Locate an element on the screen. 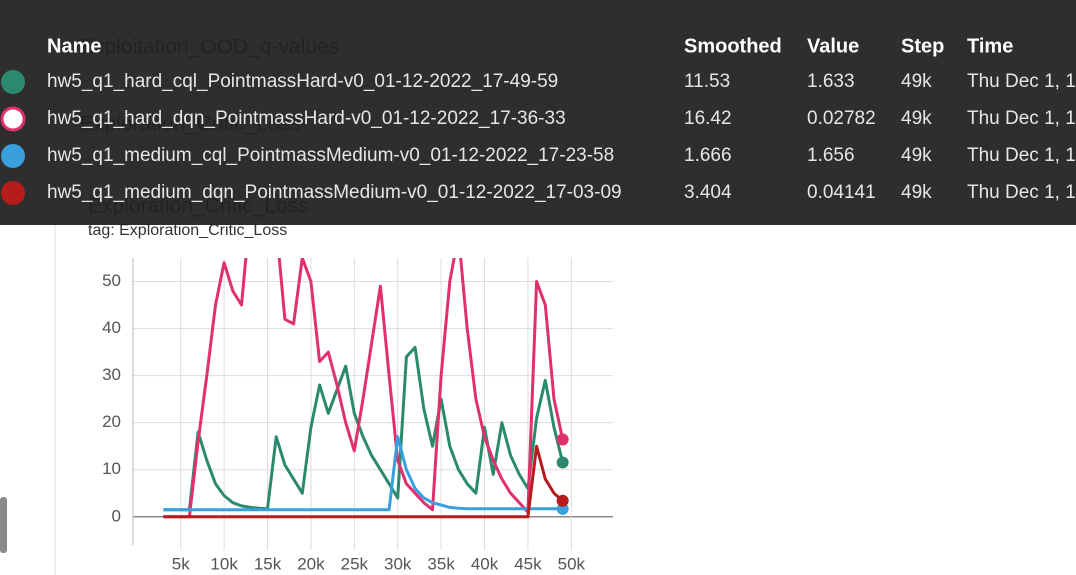 The width and height of the screenshot is (1076, 575). cell-smoothed: 1.666 is located at coordinates (708, 155).